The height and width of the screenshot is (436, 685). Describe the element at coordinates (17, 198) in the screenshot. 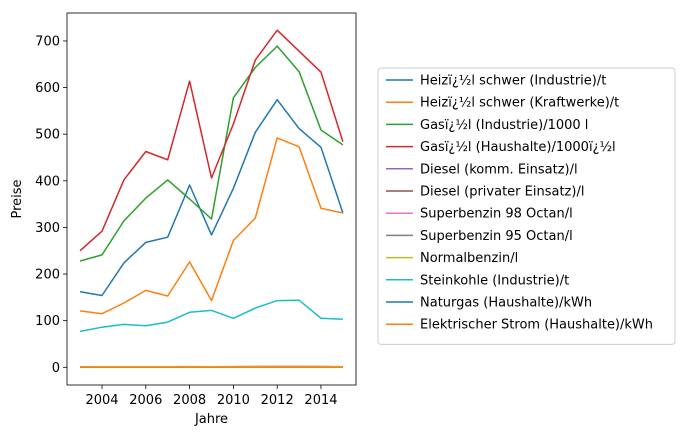

I see `y-axis-label: Preise` at that location.